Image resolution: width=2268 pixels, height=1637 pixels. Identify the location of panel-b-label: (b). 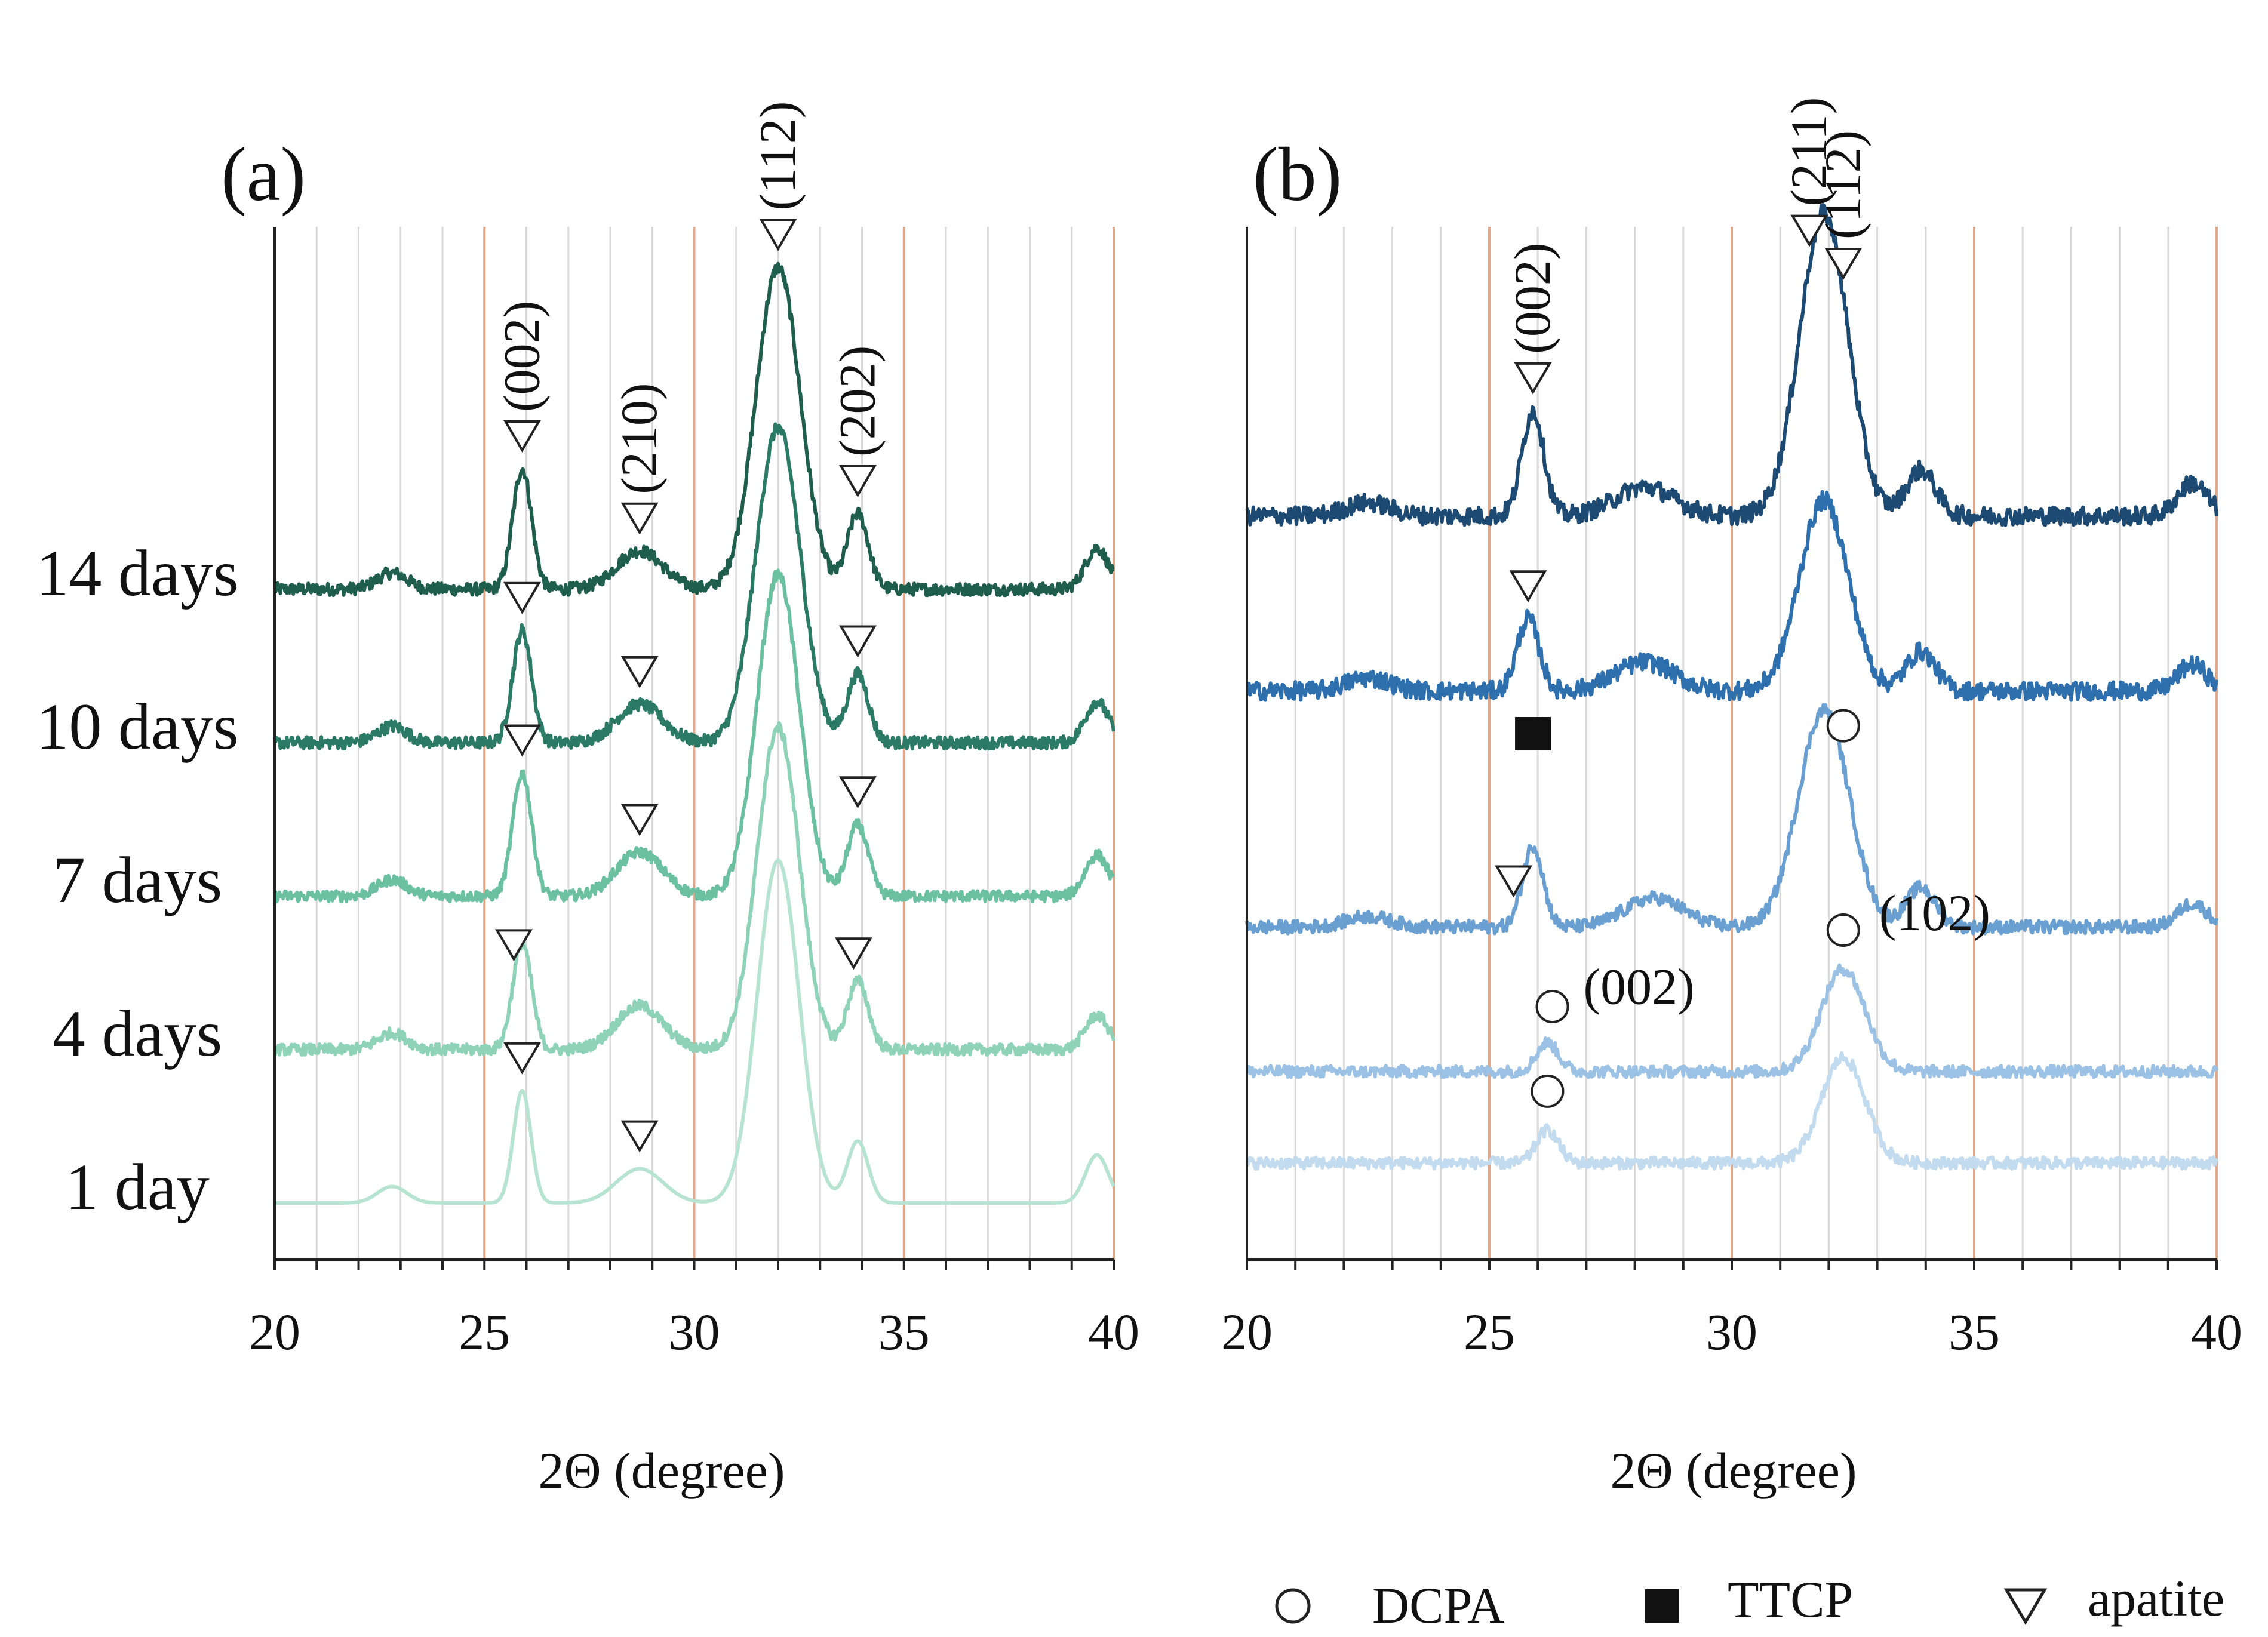
(1297, 175).